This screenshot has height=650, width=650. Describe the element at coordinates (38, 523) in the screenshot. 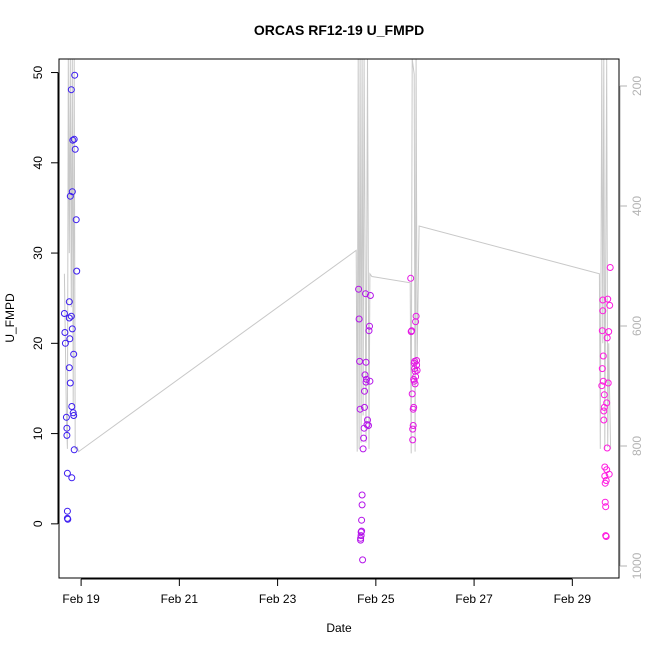

I see `y-tick-label: 0` at that location.